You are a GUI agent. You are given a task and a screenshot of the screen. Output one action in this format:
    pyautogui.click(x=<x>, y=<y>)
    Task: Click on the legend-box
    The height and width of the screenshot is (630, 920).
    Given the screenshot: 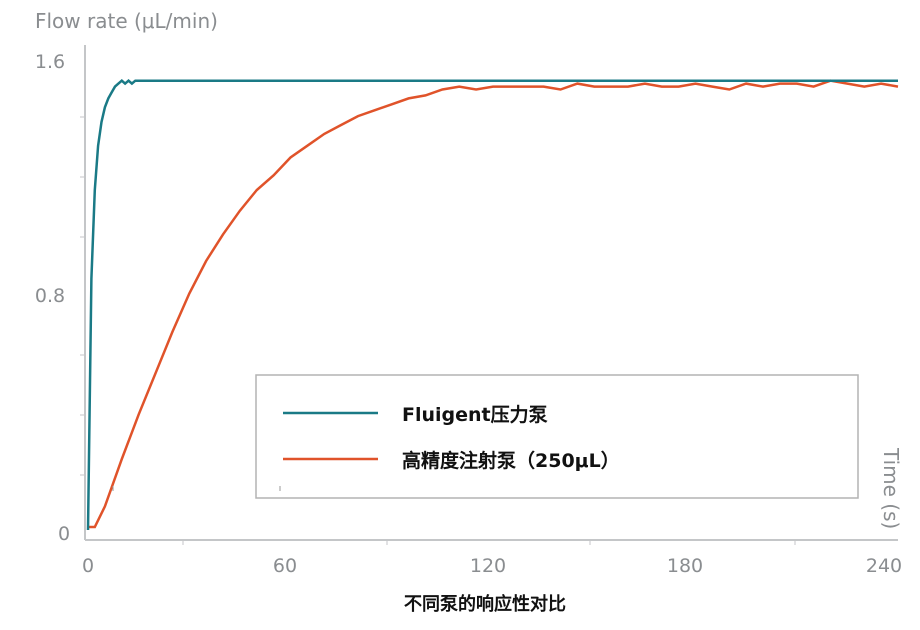 What is the action you would take?
    pyautogui.click(x=557, y=436)
    